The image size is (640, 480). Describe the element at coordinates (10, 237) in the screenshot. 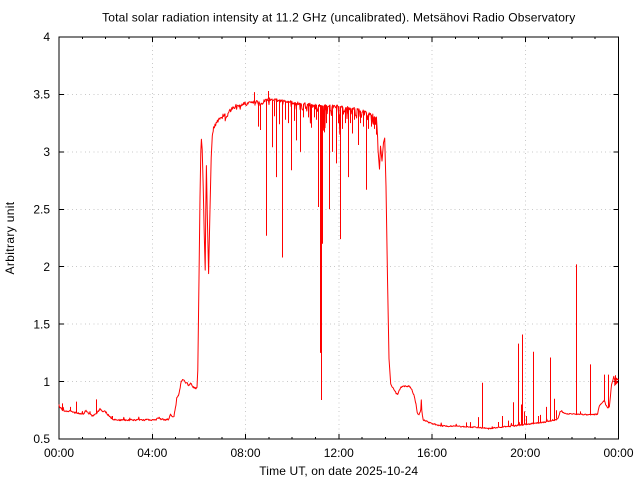

I see `svg-text: Arbitrary unit` at that location.